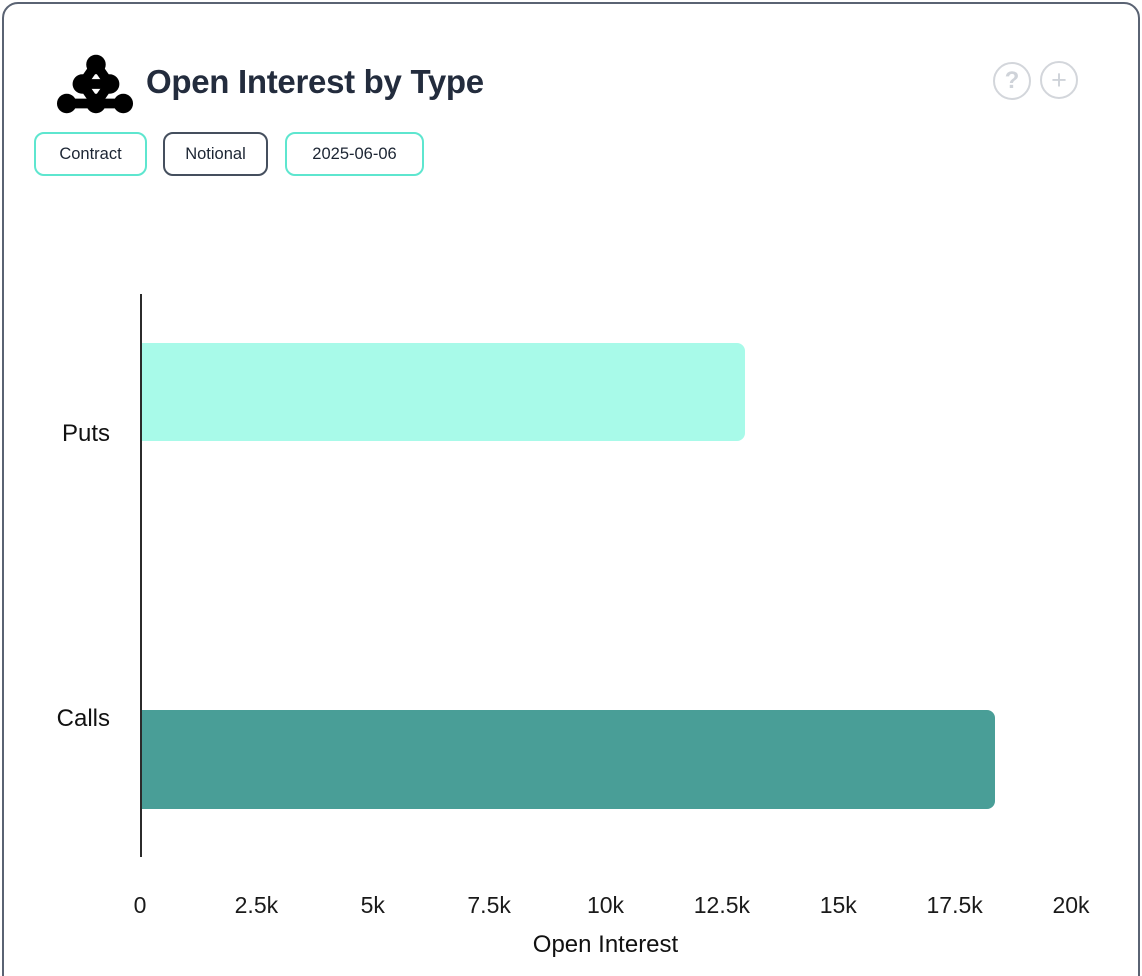 Image resolution: width=1142 pixels, height=976 pixels. Describe the element at coordinates (1071, 905) in the screenshot. I see `x-tick-label: 20k` at that location.